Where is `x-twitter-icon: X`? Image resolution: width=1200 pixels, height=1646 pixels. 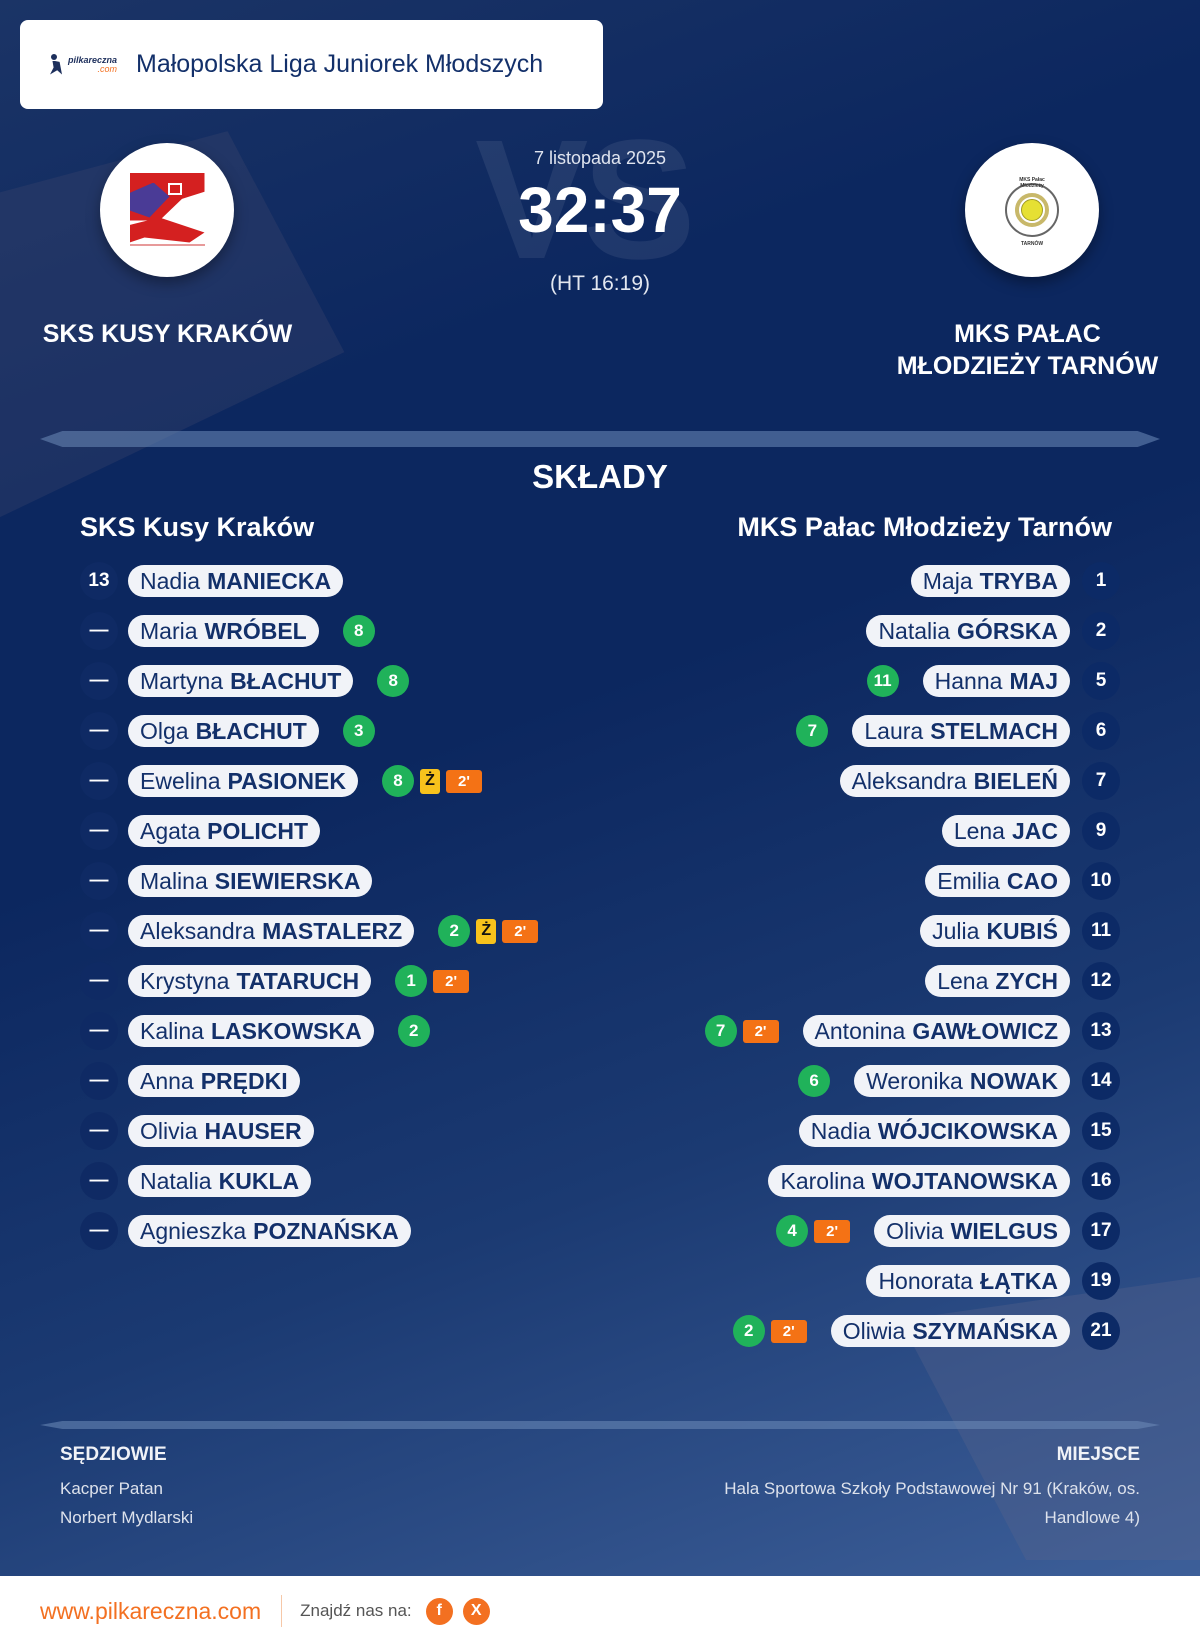
x-twitter-icon: X is located at coordinates (476, 1611).